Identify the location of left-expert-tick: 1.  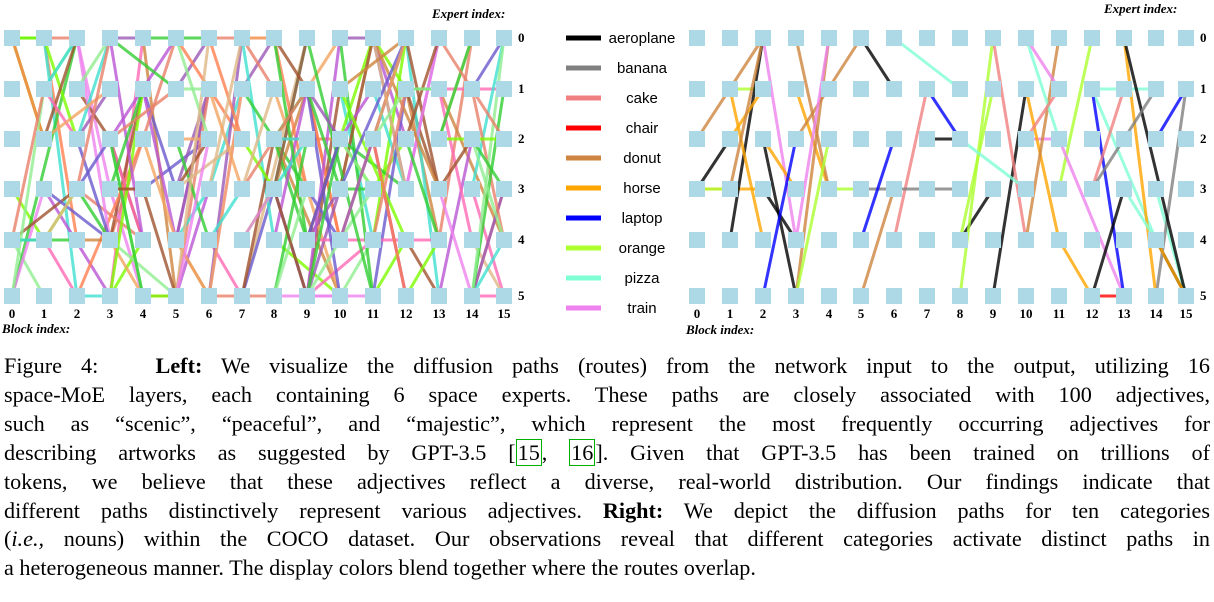
(521, 88).